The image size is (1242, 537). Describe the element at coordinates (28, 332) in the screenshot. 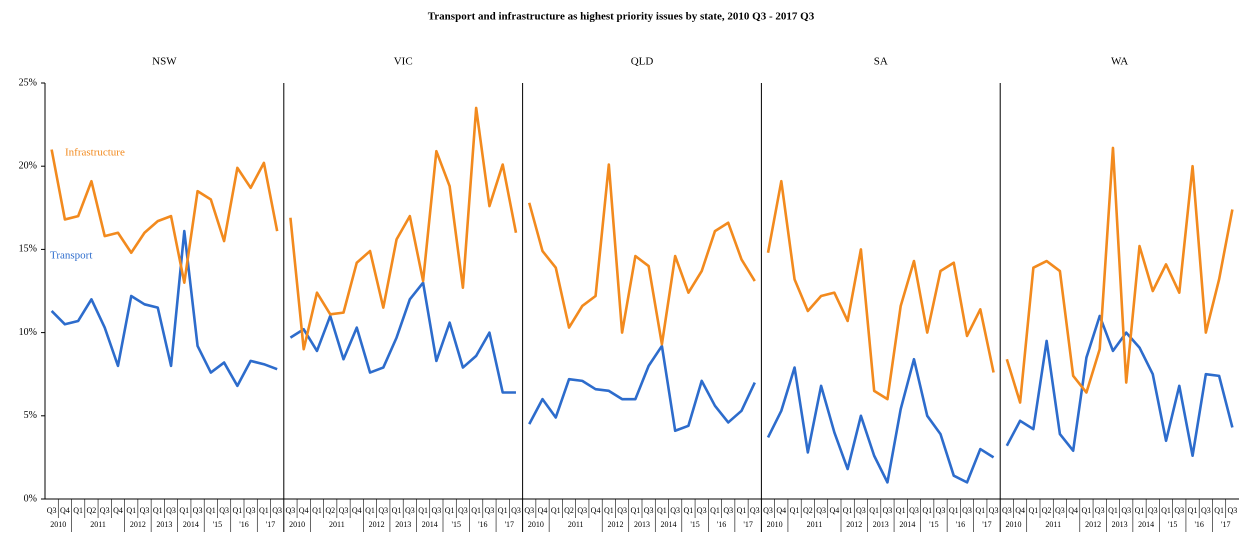

I see `y-tick-label: 10%` at that location.